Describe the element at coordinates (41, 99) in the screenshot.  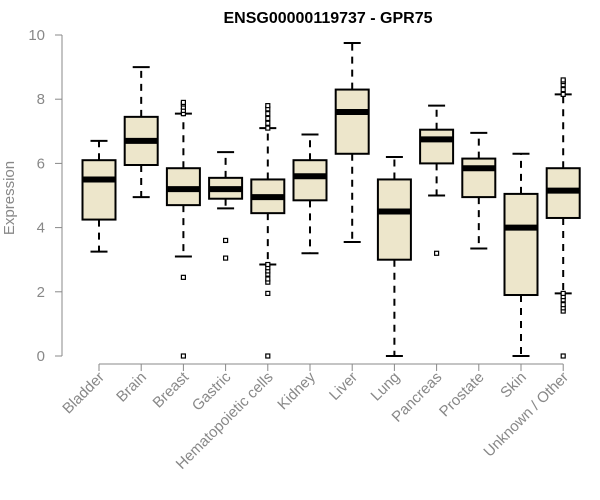
I see `y-tick-label: 8` at that location.